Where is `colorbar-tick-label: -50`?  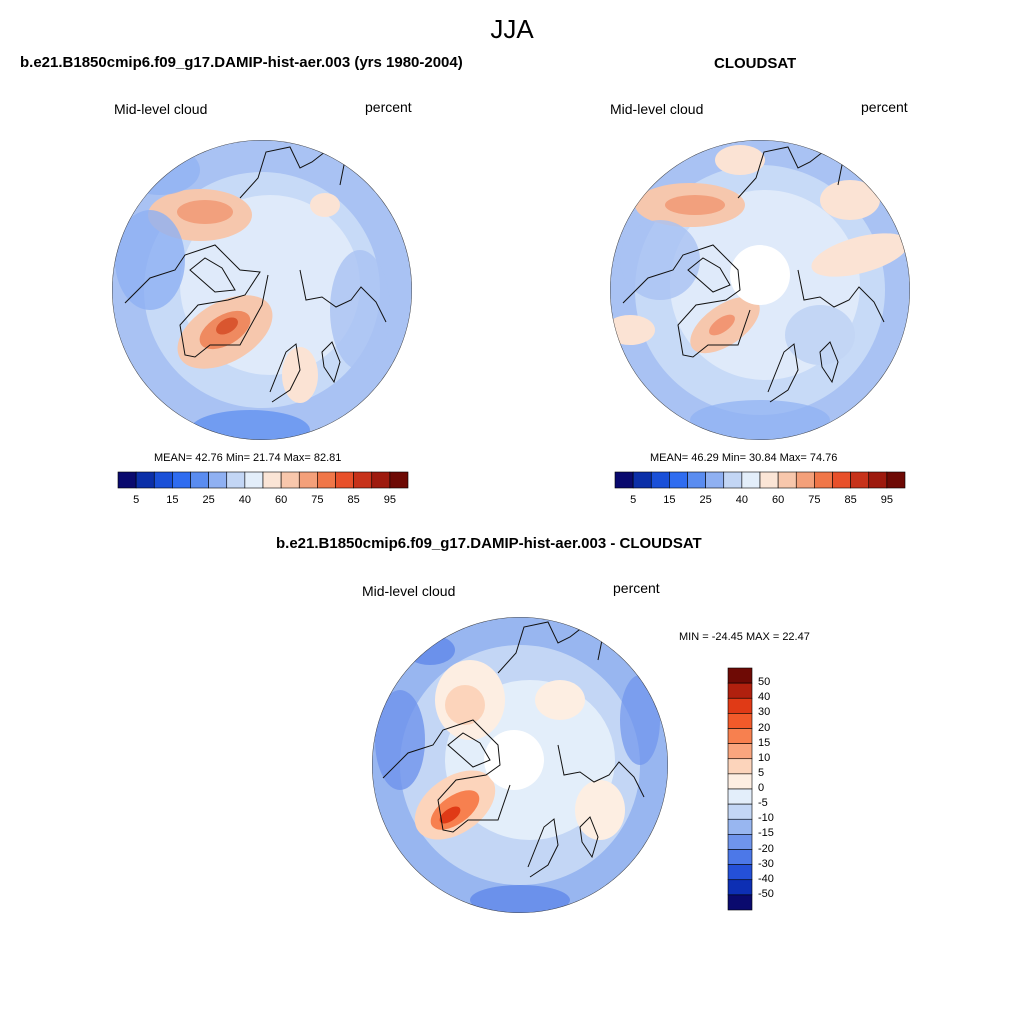
colorbar-tick-label: -50 is located at coordinates (766, 893).